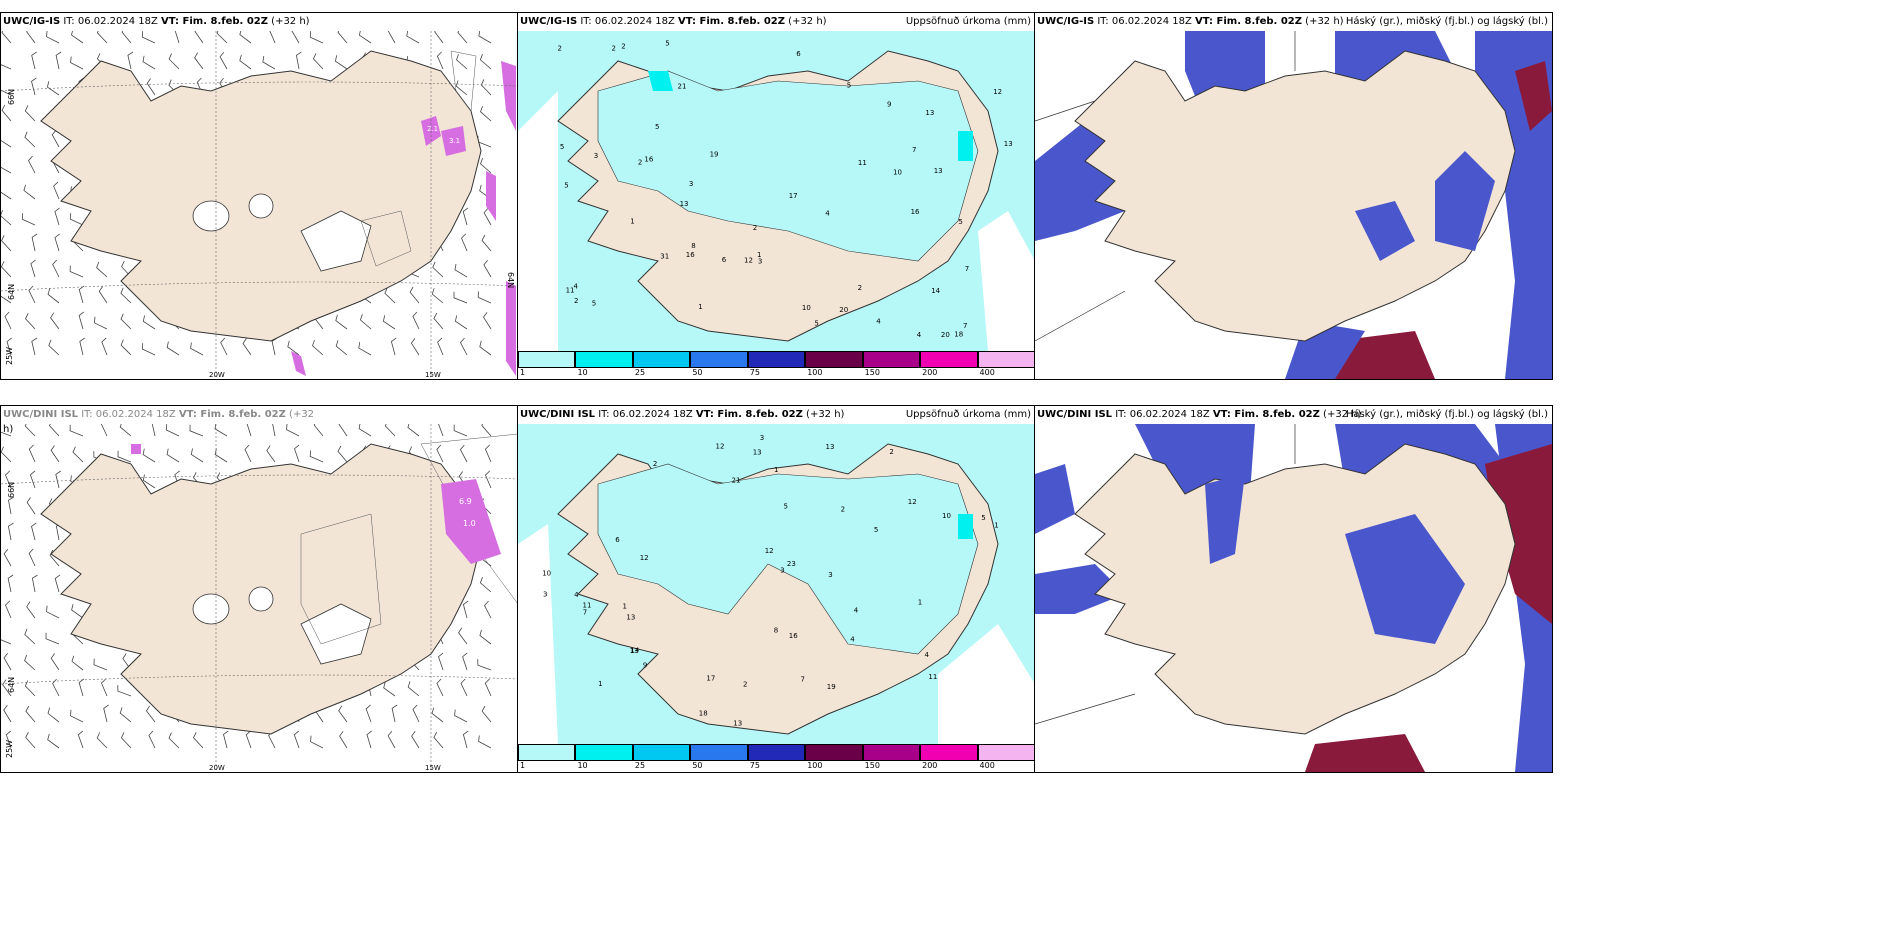 The height and width of the screenshot is (950, 1900). What do you see at coordinates (919, 335) in the screenshot?
I see `precip-amount-label: 4` at bounding box center [919, 335].